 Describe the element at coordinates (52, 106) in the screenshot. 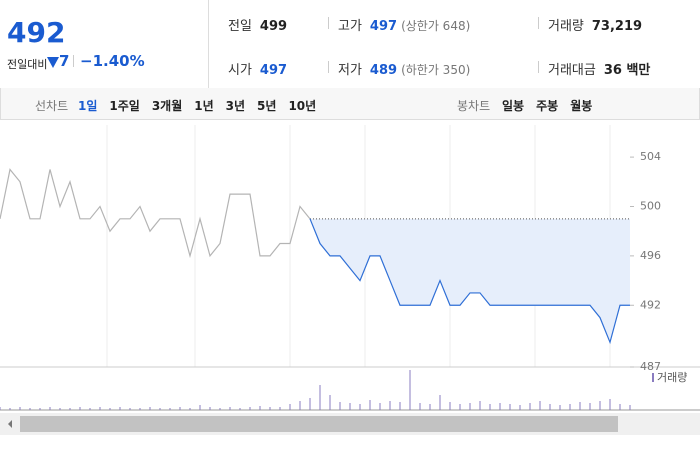

I see `tab-group-label: 선차트` at that location.